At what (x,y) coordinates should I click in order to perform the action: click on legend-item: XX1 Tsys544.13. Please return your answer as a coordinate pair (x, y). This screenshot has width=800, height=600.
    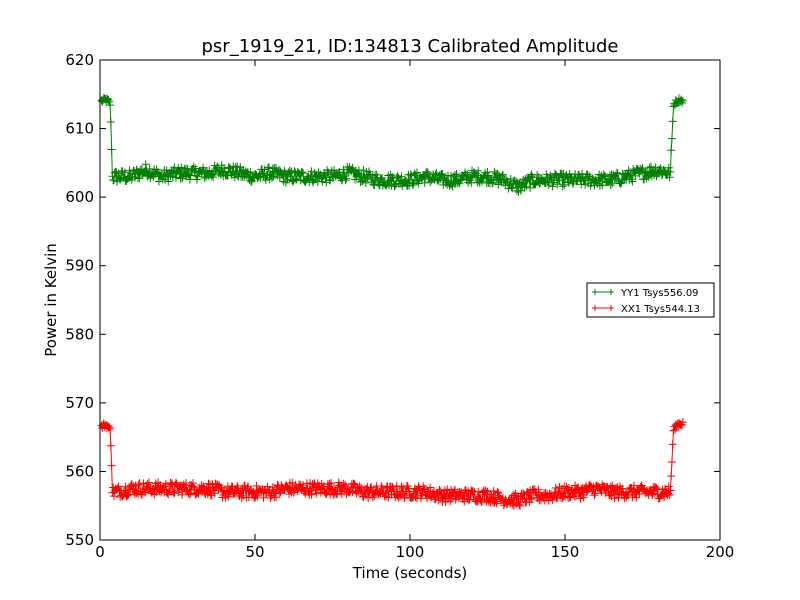
    Looking at the image, I should click on (646, 309).